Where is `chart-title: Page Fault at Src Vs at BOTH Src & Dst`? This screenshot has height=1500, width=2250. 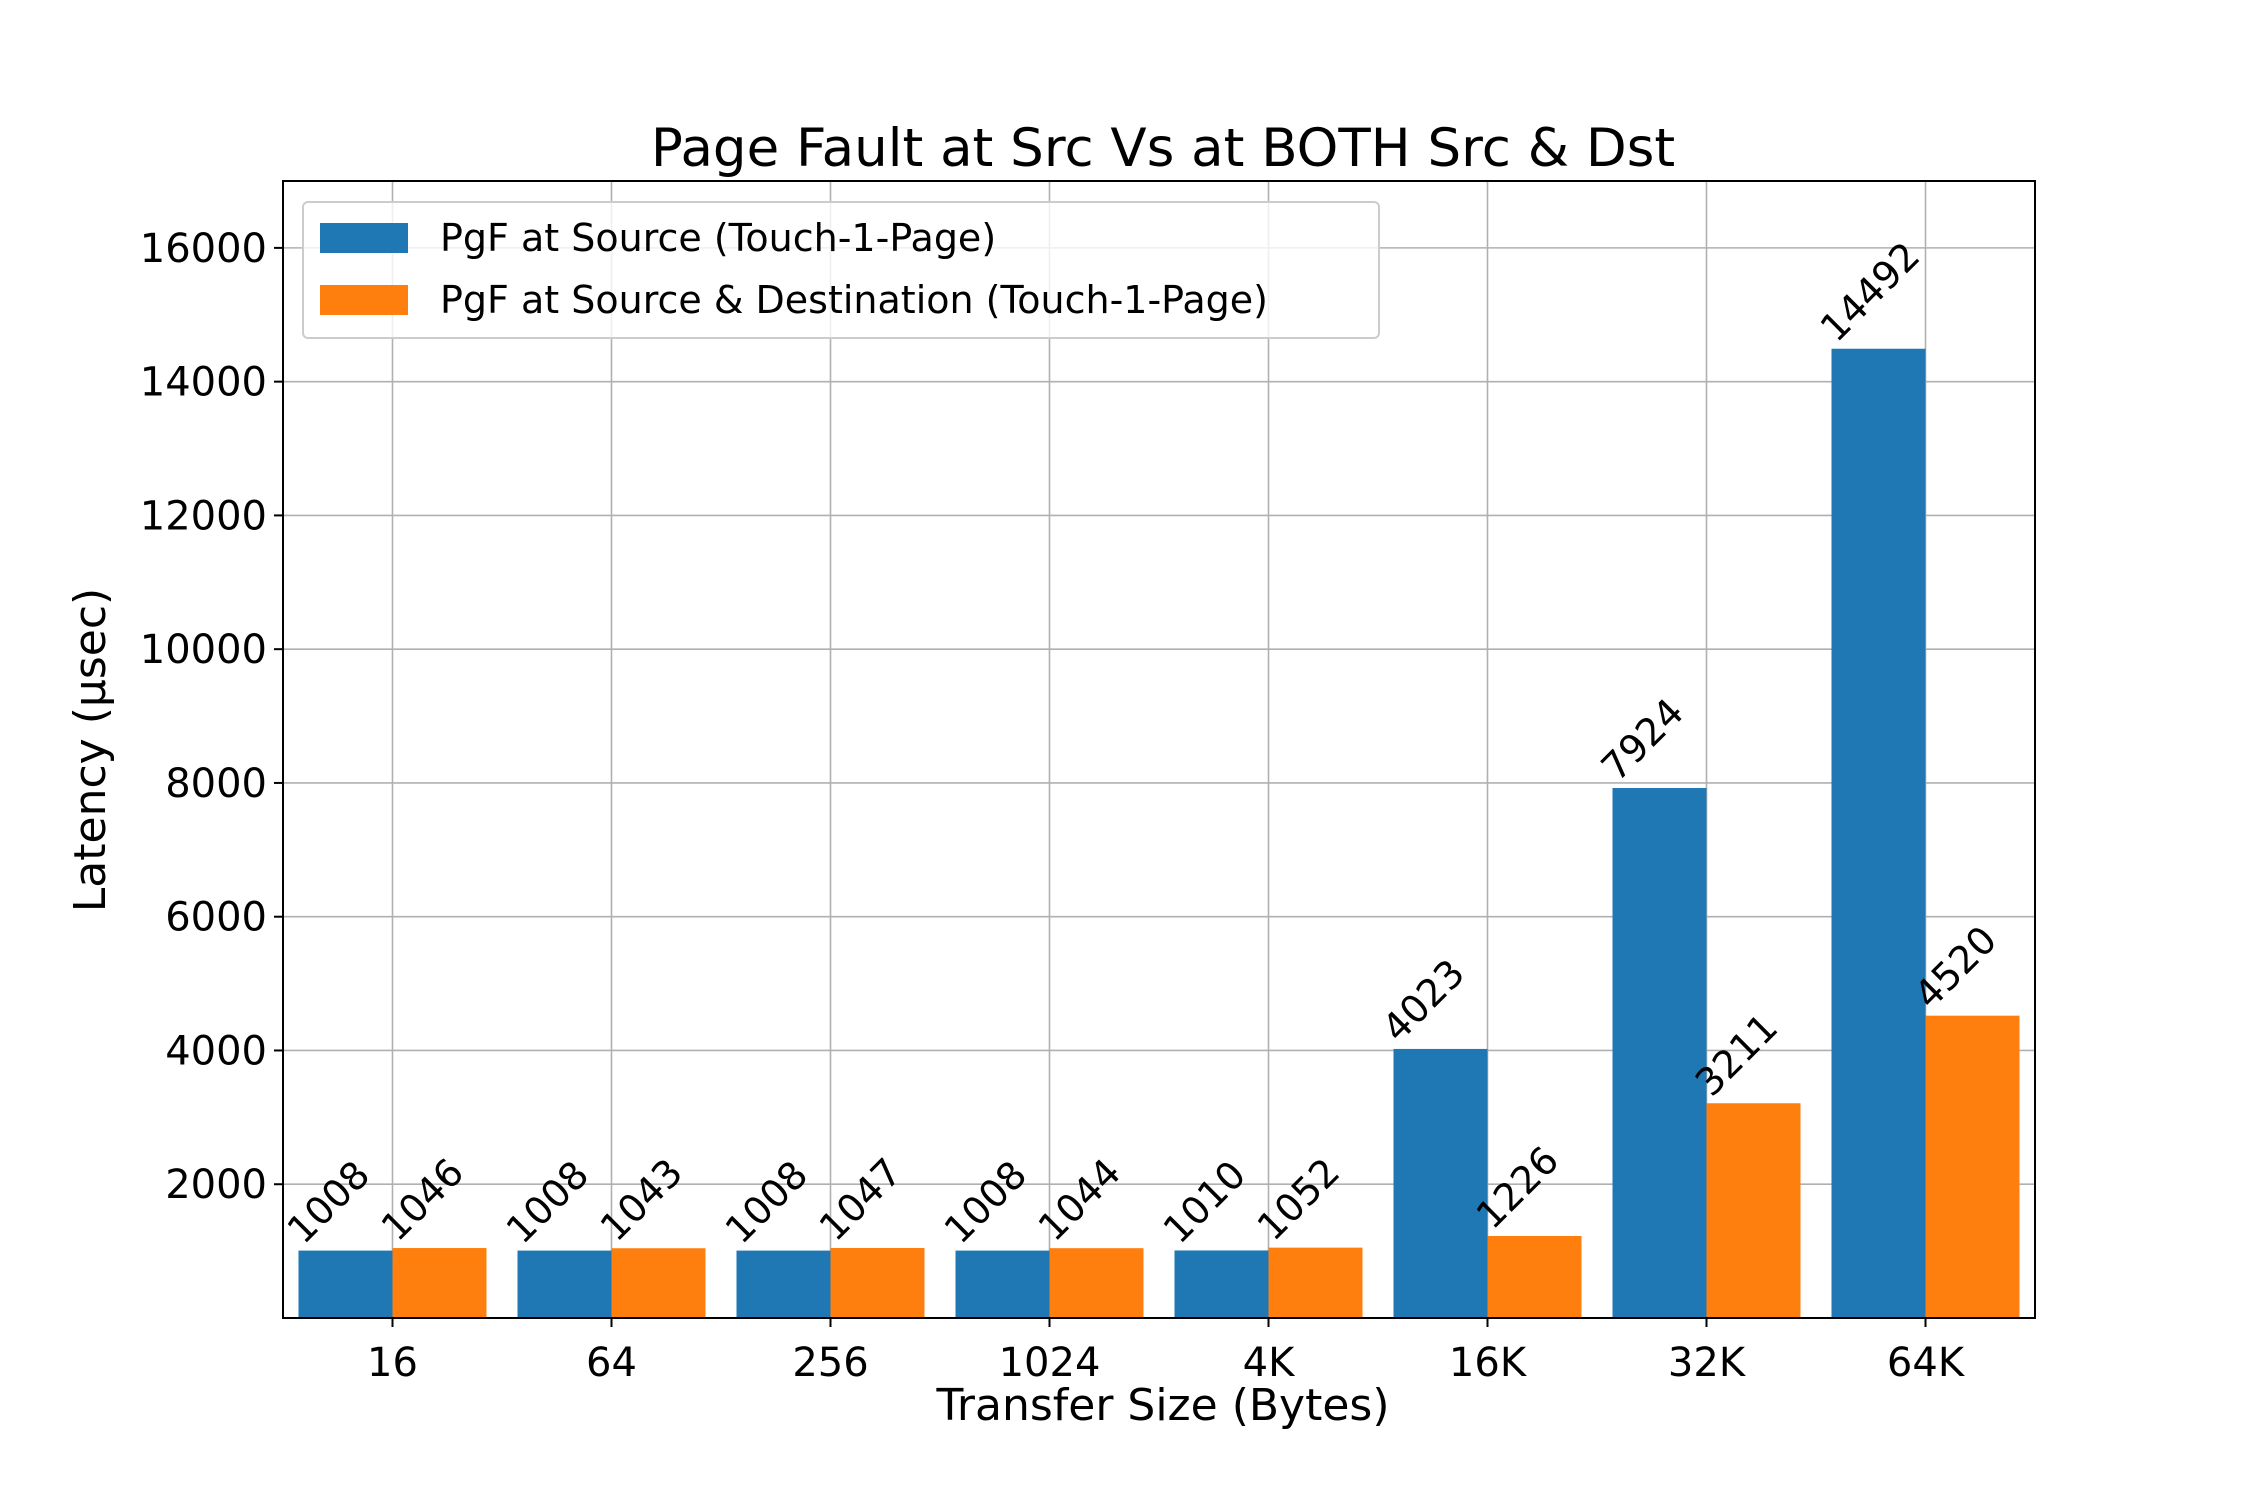 chart-title: Page Fault at Src Vs at BOTH Src & Dst is located at coordinates (1163, 148).